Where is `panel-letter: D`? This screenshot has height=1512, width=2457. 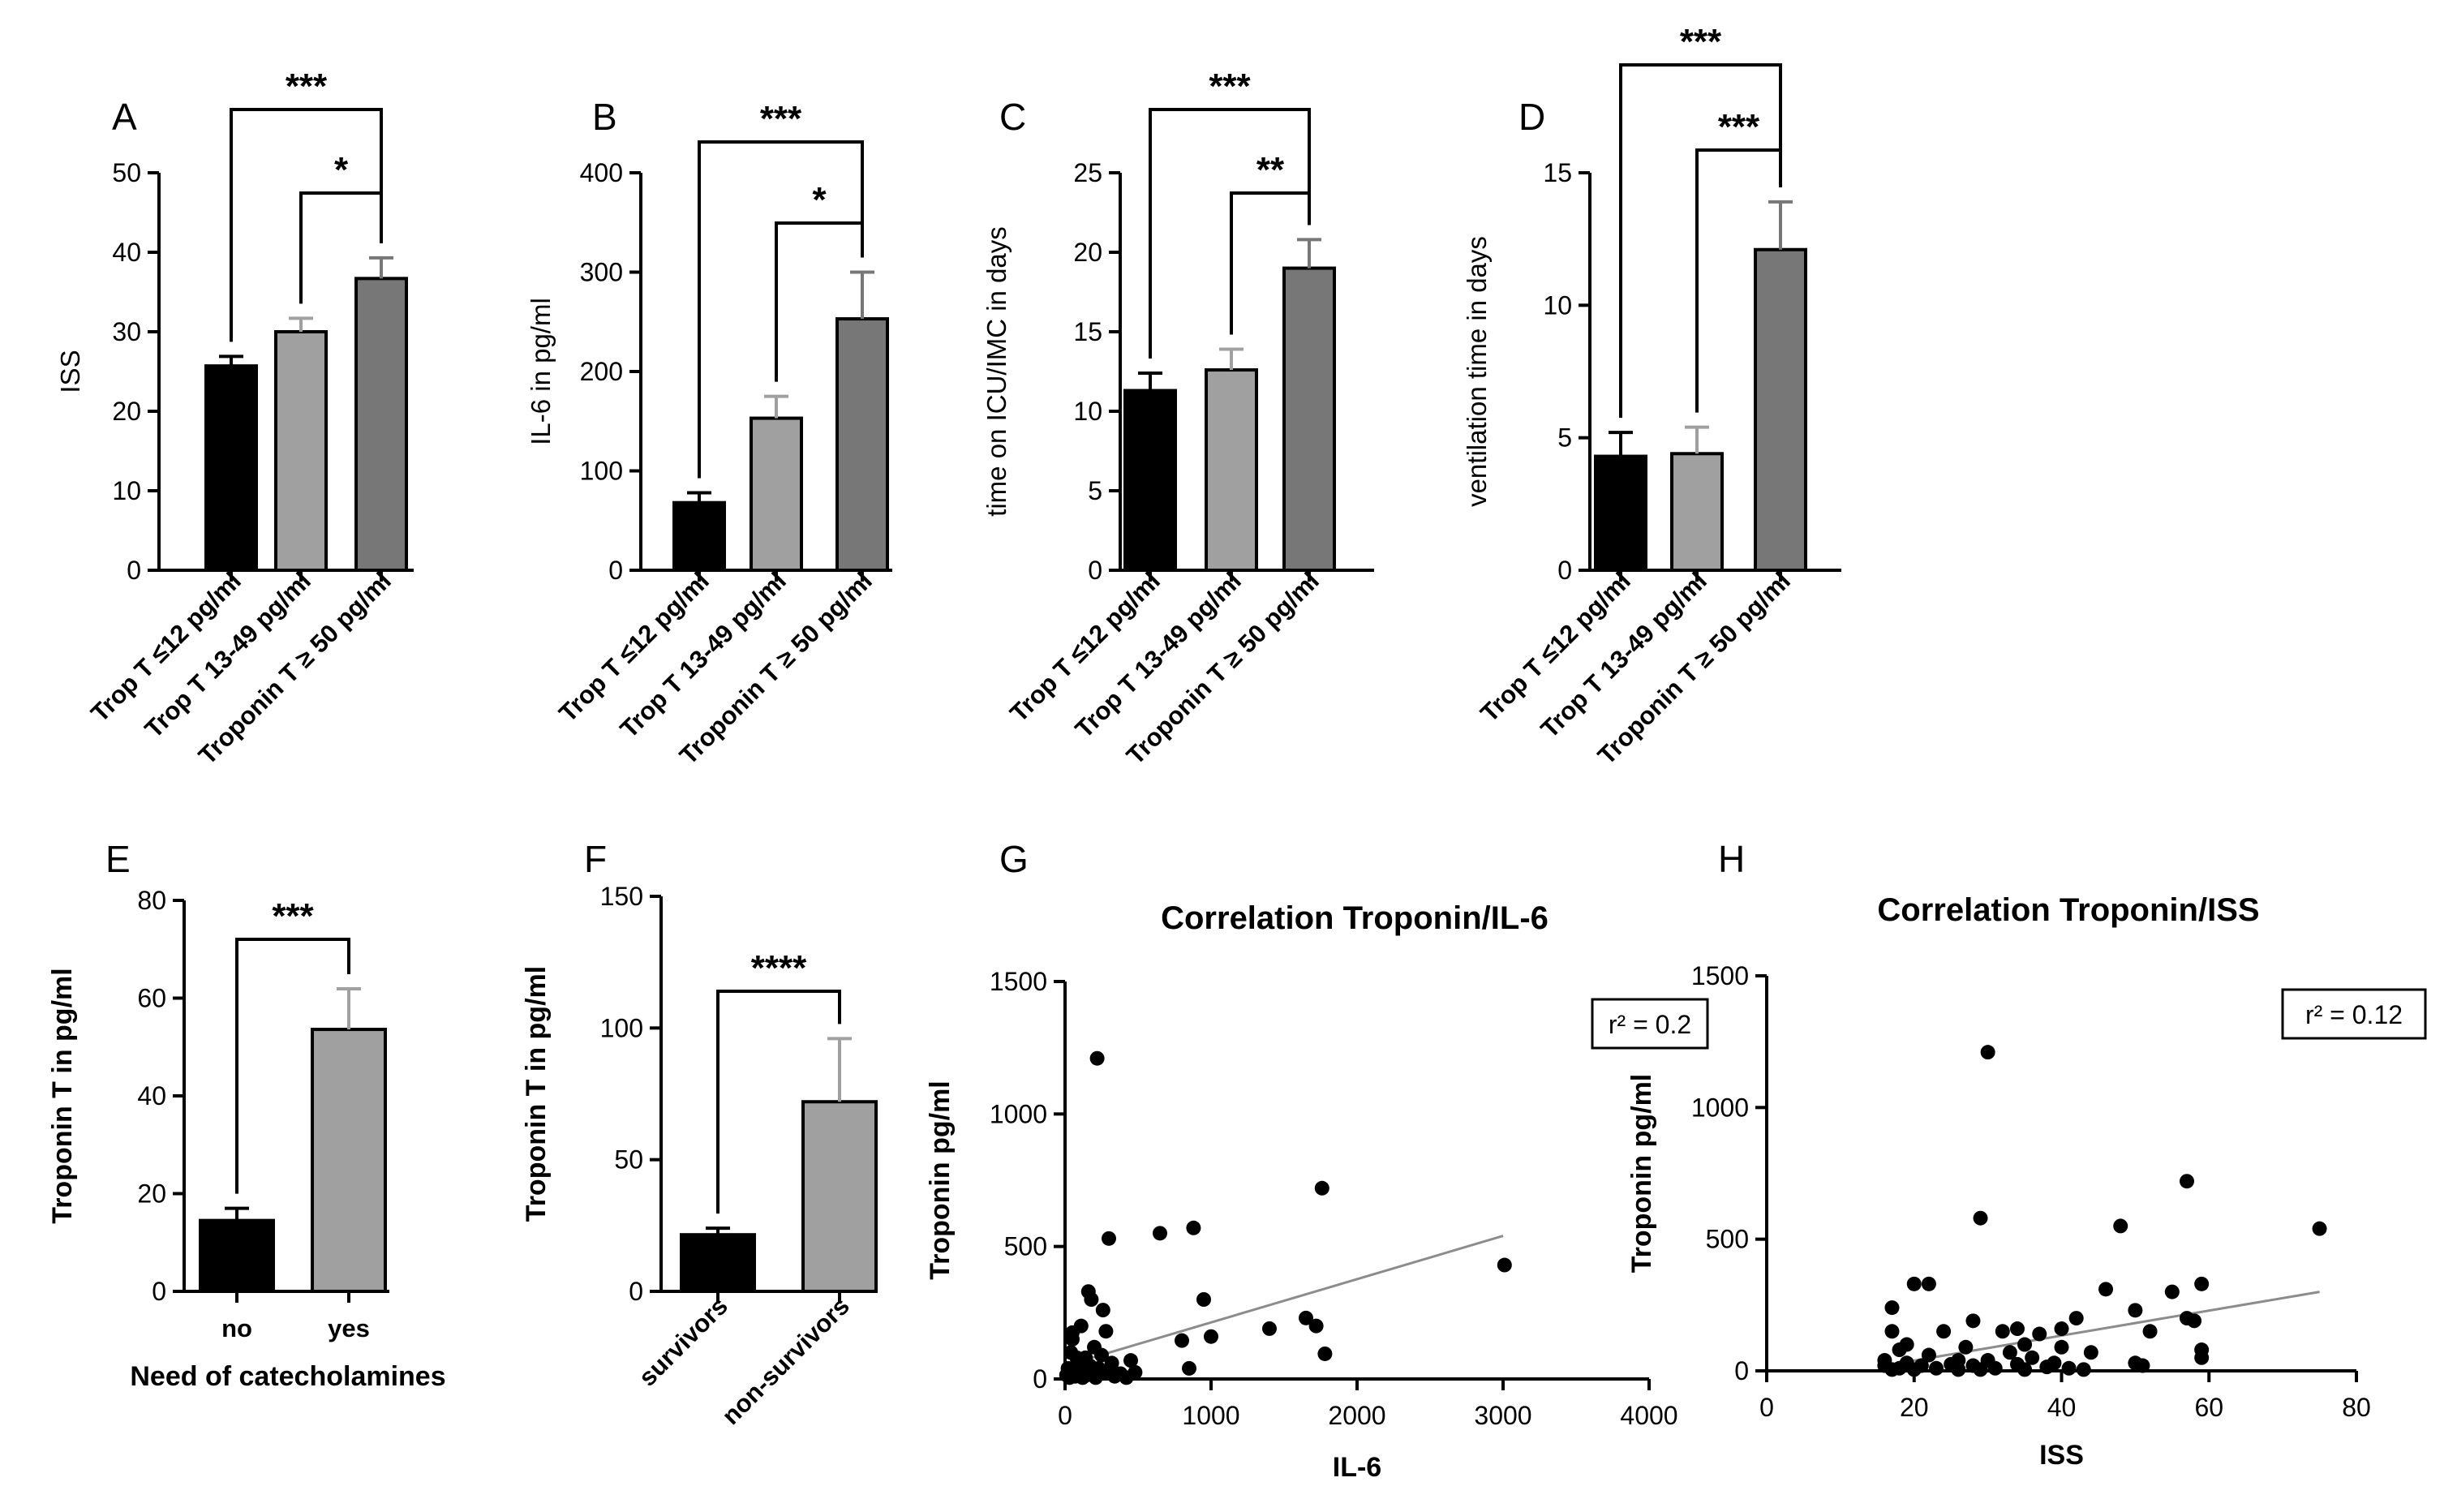 panel-letter: D is located at coordinates (1531, 117).